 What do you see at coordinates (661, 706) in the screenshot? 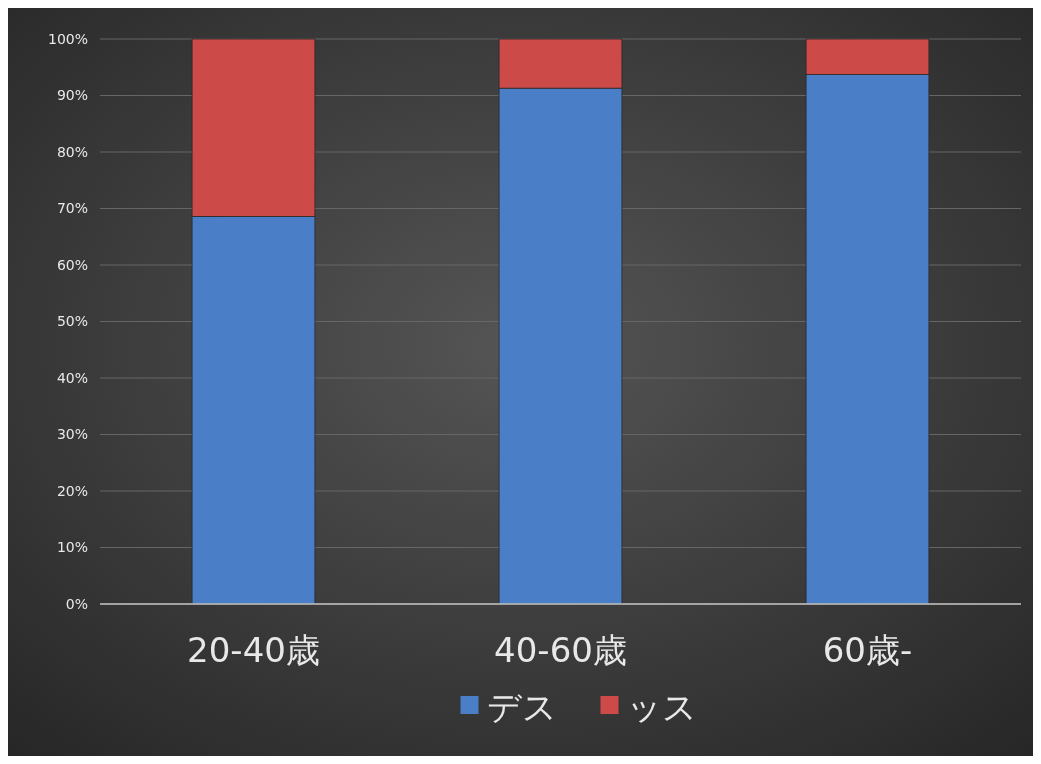
I see `legend-label: ッス` at bounding box center [661, 706].